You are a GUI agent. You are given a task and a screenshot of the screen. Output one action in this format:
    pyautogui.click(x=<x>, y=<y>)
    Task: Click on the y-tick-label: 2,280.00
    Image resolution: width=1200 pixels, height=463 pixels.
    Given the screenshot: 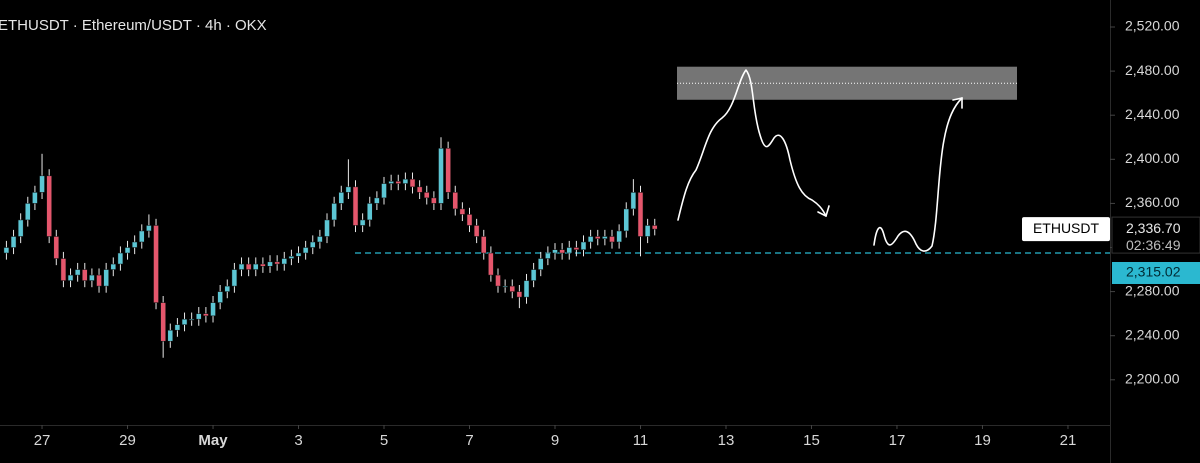 What is the action you would take?
    pyautogui.click(x=1152, y=290)
    